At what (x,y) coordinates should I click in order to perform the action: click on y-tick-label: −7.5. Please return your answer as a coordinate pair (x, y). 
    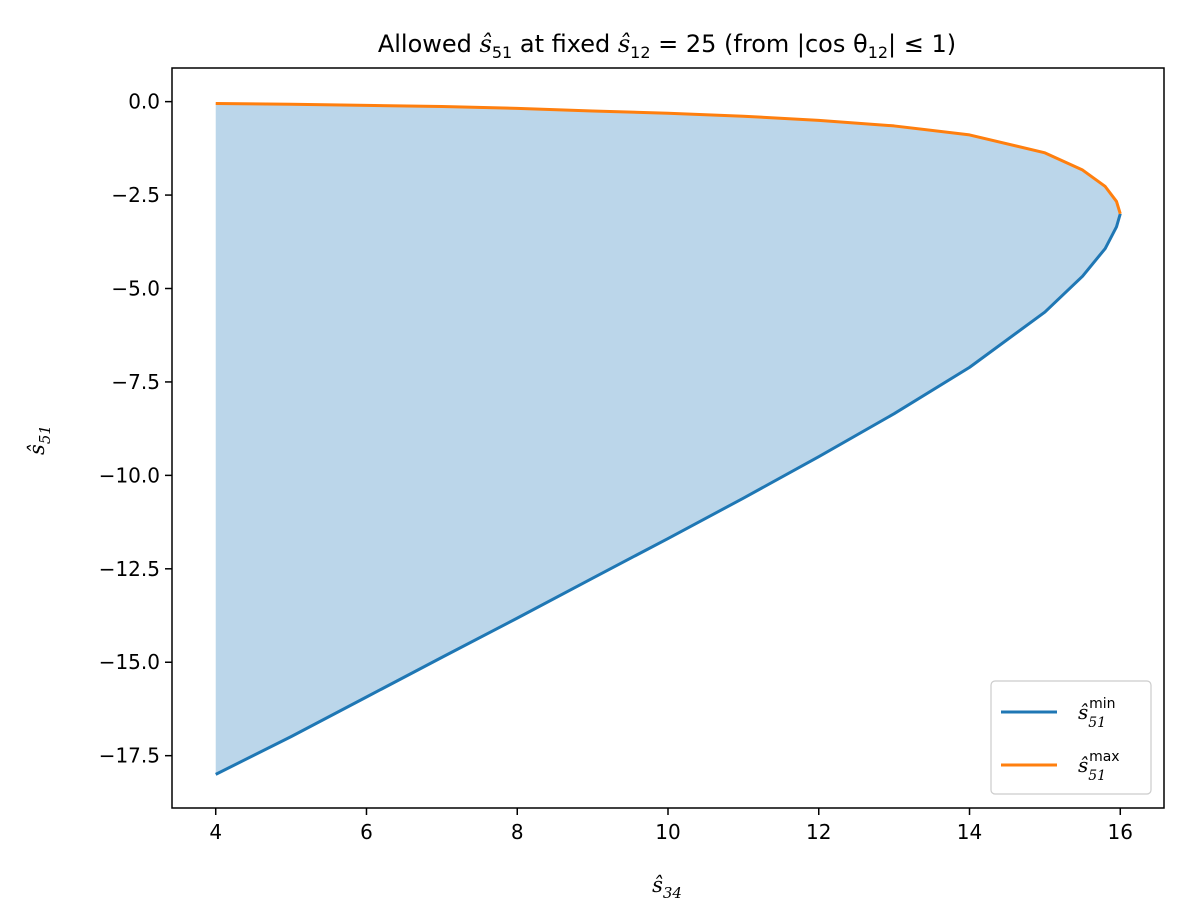
    Looking at the image, I should click on (135, 382).